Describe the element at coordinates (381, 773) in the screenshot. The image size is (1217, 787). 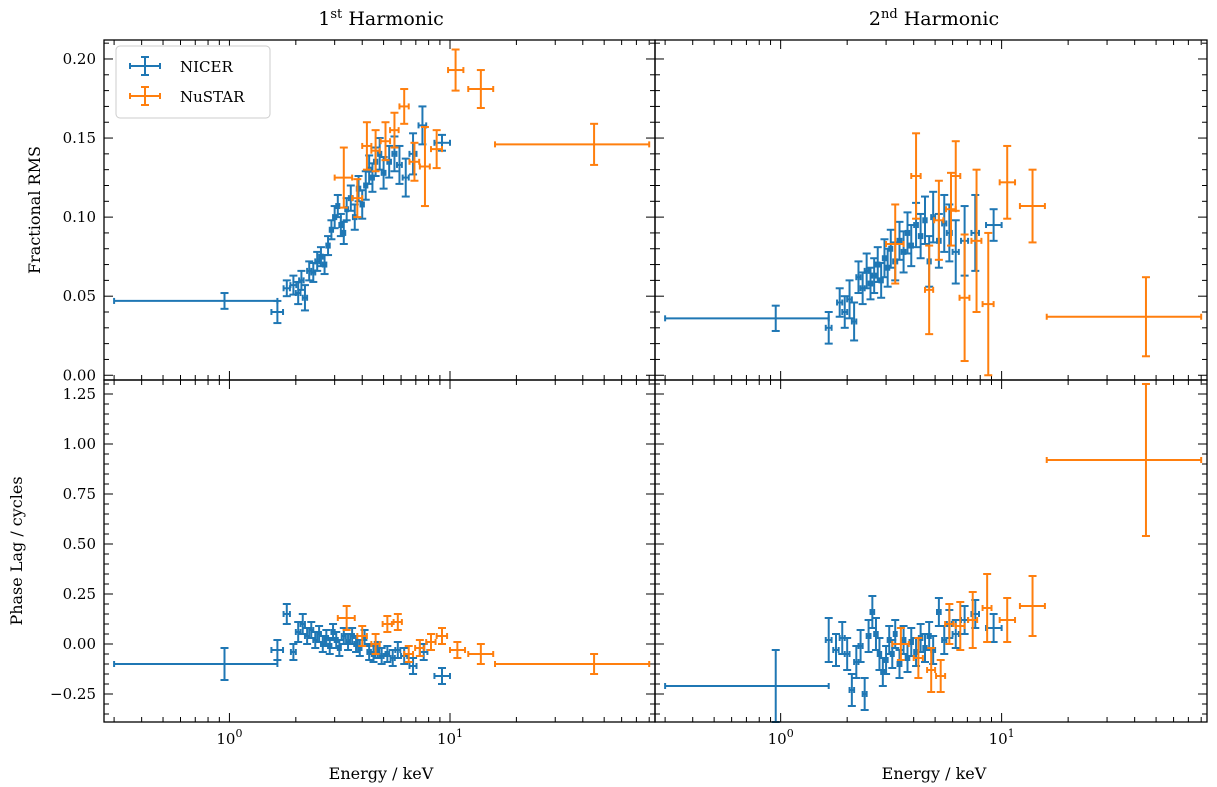
I see `xlabel-left: Energy / keV` at that location.